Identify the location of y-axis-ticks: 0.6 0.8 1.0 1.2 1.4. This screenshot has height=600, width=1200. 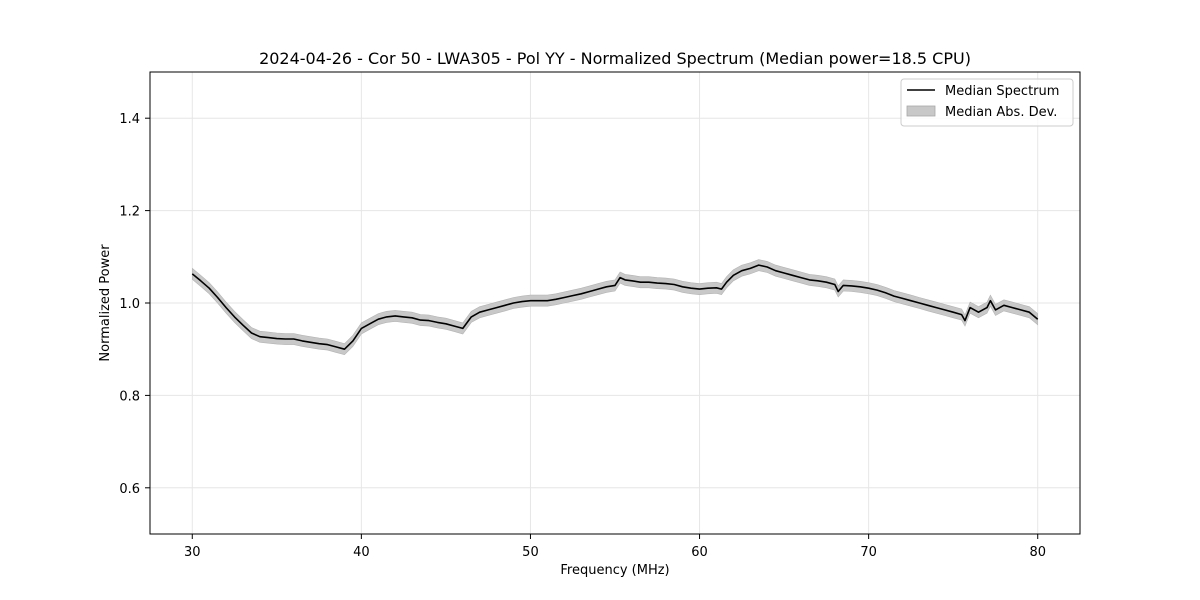
(134, 304).